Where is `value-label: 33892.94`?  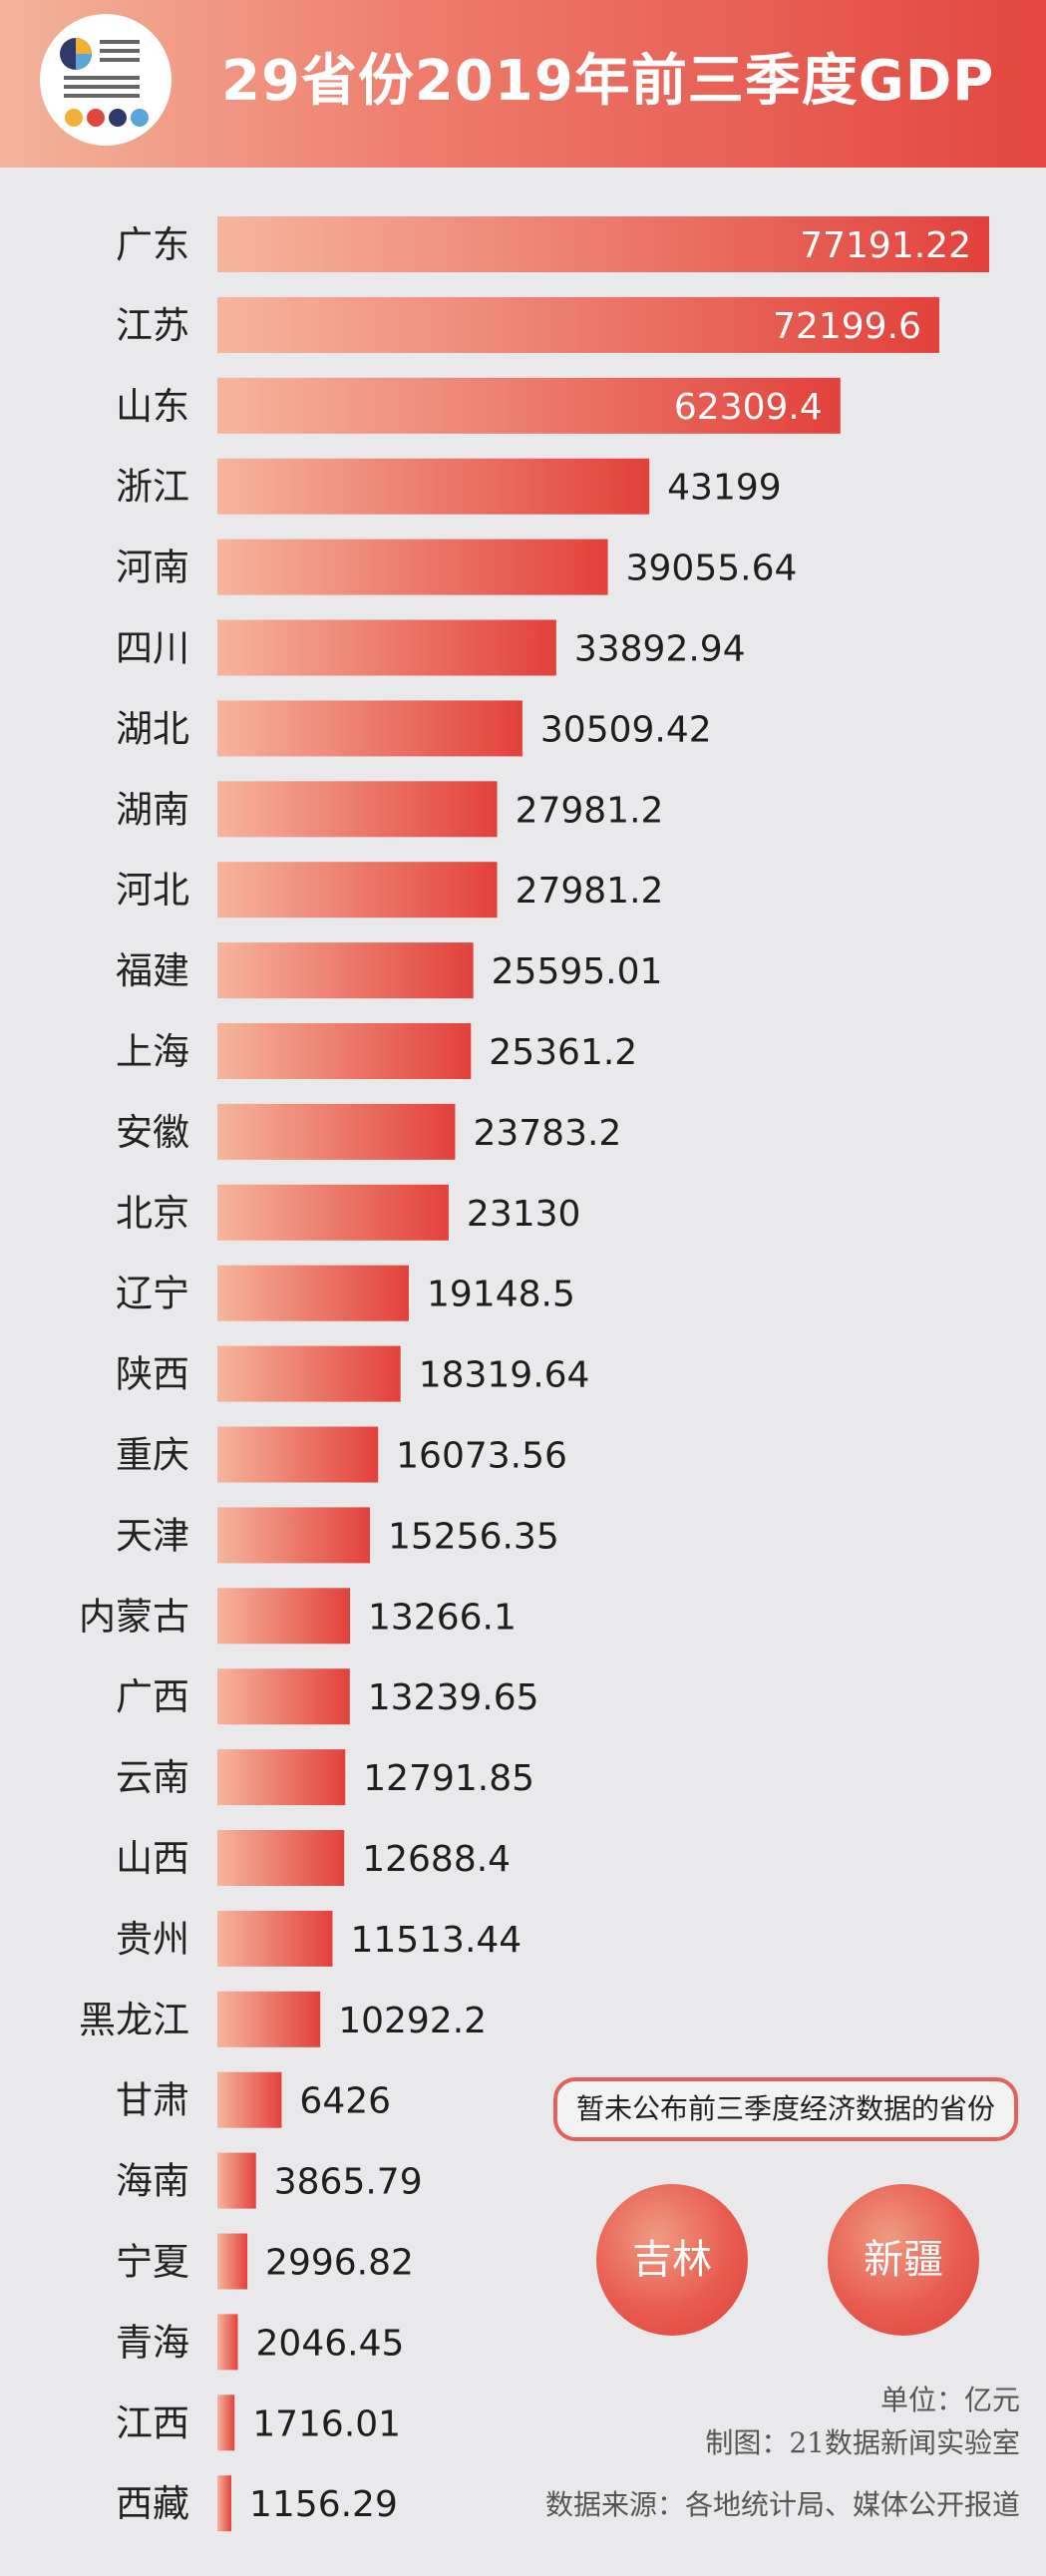
value-label: 33892.94 is located at coordinates (660, 650).